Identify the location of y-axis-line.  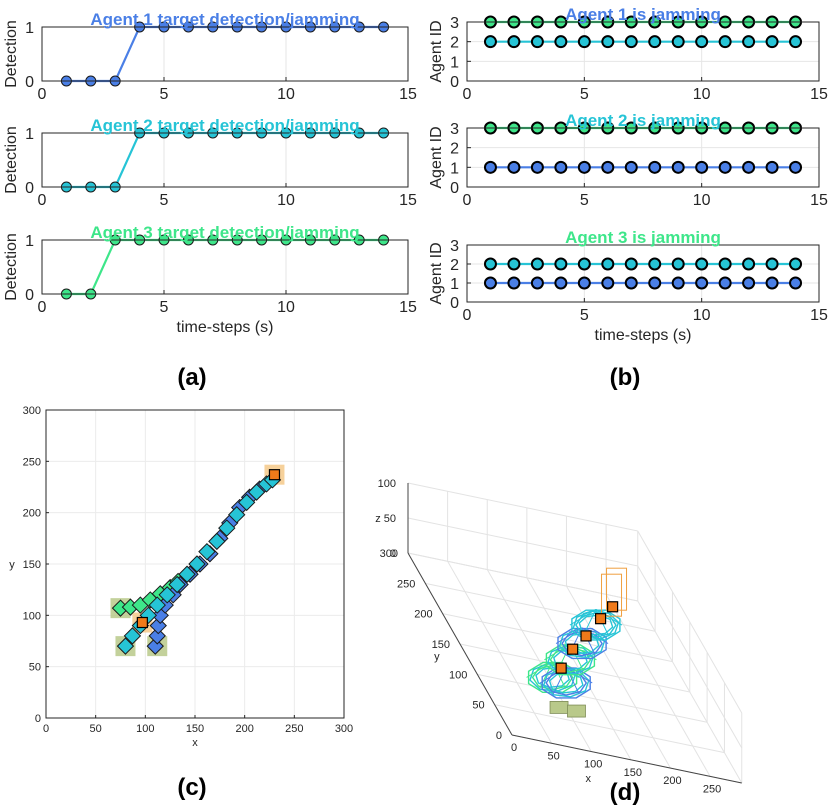
(460, 644).